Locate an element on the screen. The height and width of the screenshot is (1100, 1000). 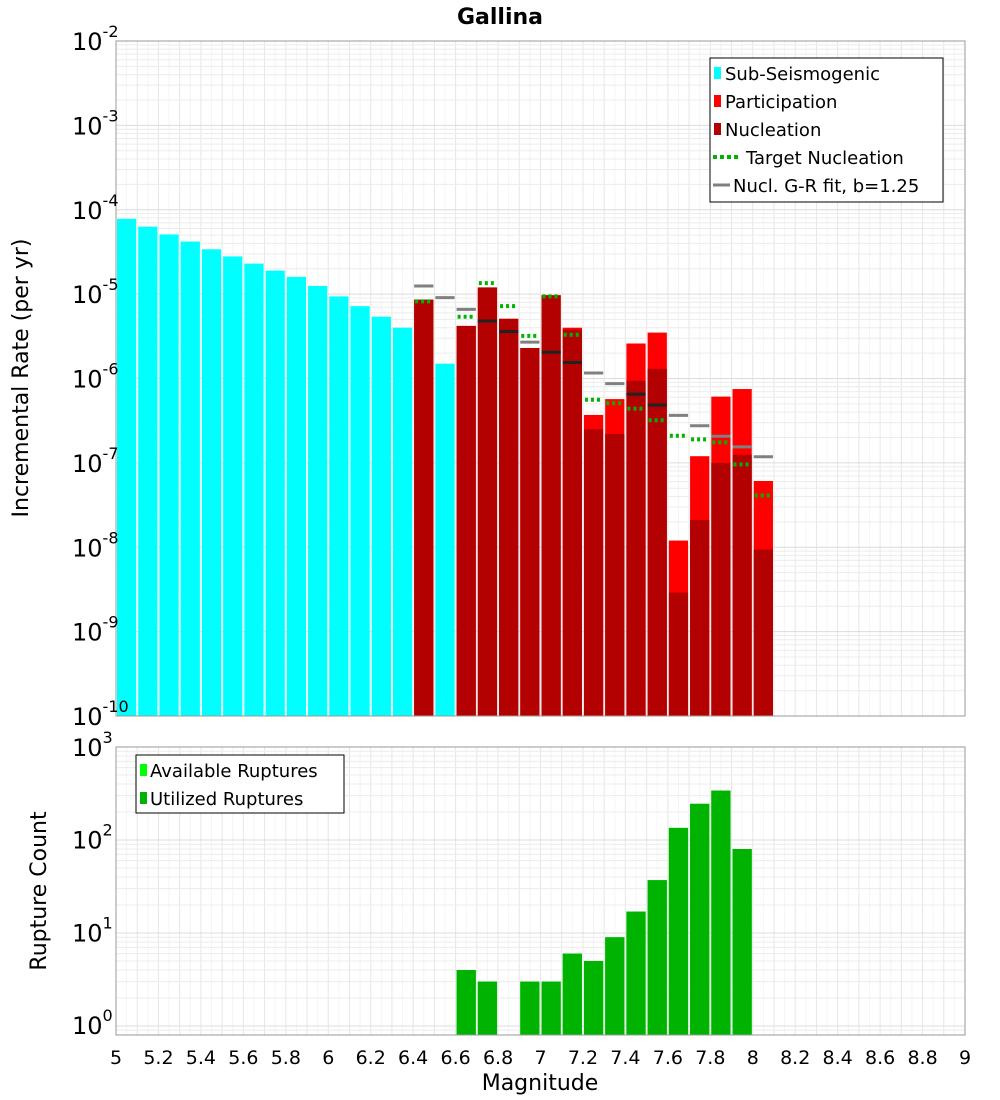
x-tick-label: 8.4 is located at coordinates (838, 1058).